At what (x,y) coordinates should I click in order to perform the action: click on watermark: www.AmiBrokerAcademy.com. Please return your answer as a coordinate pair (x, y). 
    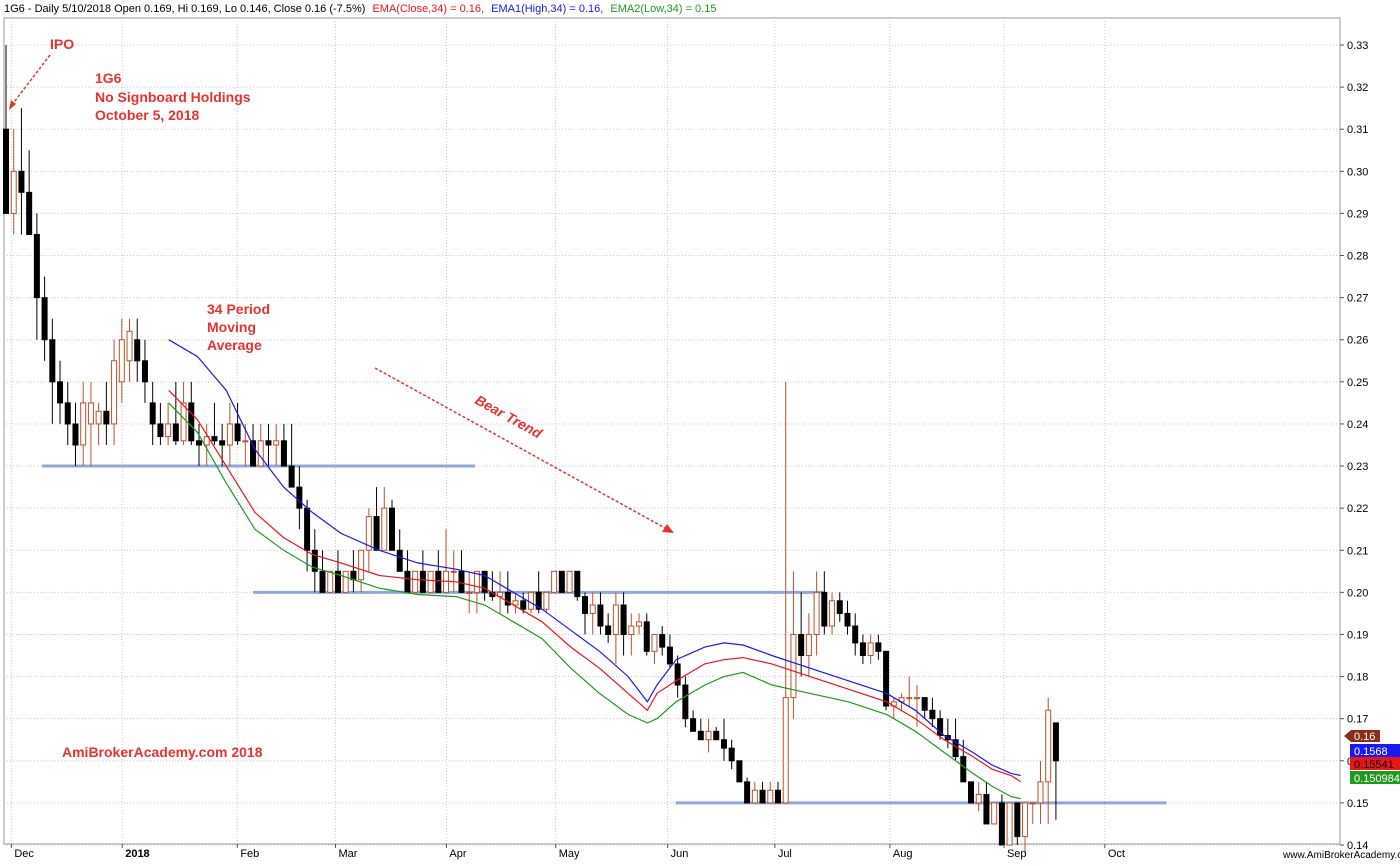
    Looking at the image, I should click on (1341, 855).